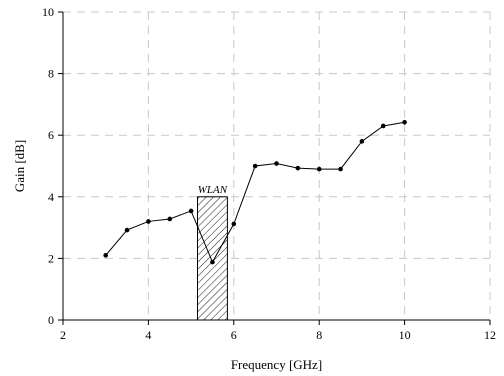 The image size is (504, 376). What do you see at coordinates (51, 197) in the screenshot?
I see `y-tick-label: 4` at bounding box center [51, 197].